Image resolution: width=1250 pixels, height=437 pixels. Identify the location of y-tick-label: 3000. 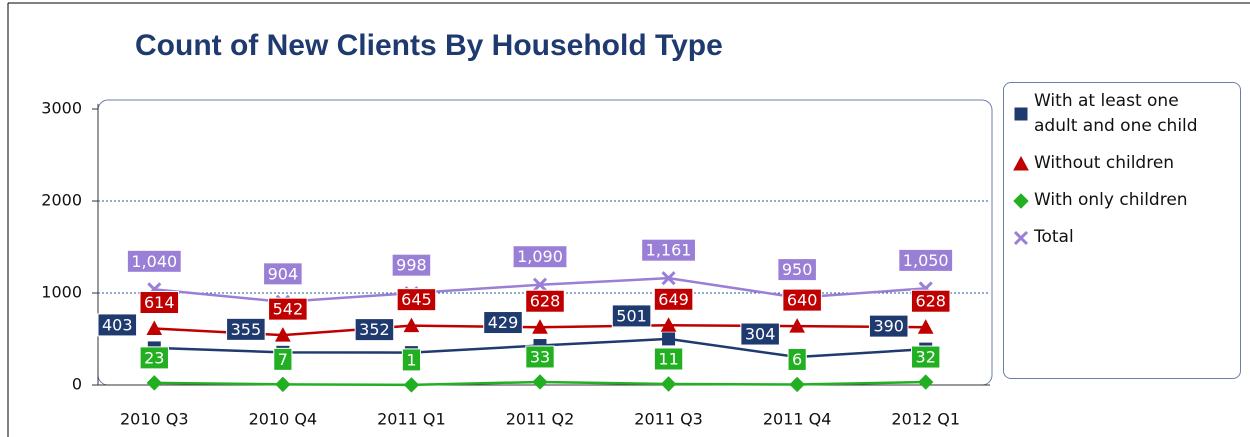
(61, 108).